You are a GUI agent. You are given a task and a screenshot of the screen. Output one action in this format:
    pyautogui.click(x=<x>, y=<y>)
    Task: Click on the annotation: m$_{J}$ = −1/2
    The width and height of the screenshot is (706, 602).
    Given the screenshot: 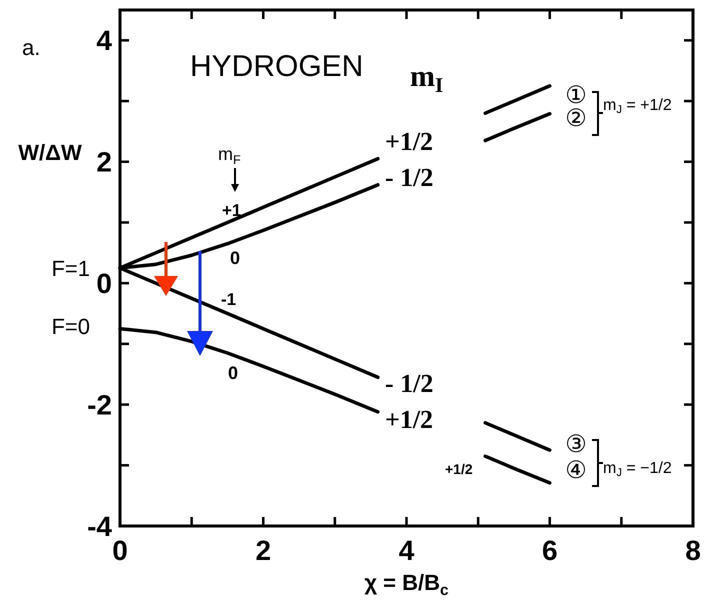 What is the action you would take?
    pyautogui.click(x=637, y=470)
    